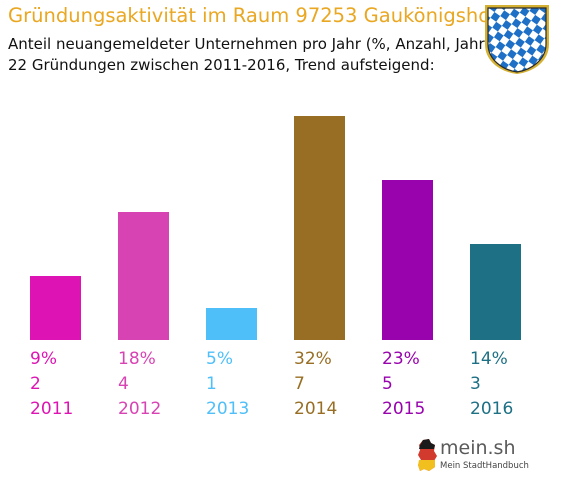 The image size is (562, 482). What do you see at coordinates (403, 409) in the screenshot?
I see `year-label-2015: 2015` at bounding box center [403, 409].